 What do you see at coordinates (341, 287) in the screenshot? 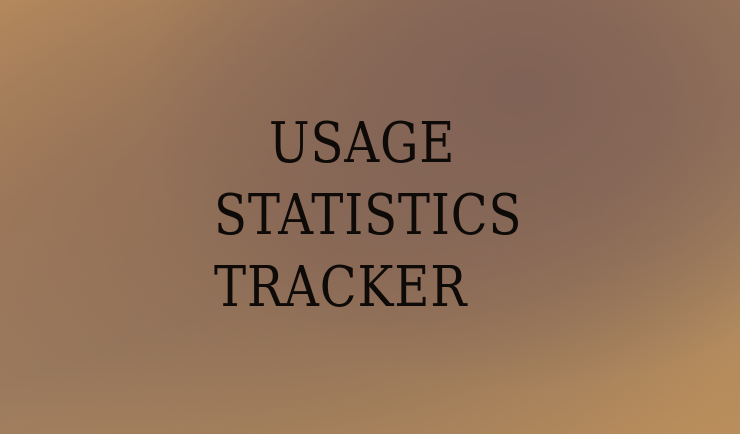
I see `title-line-tracker: TRACKER` at bounding box center [341, 287].